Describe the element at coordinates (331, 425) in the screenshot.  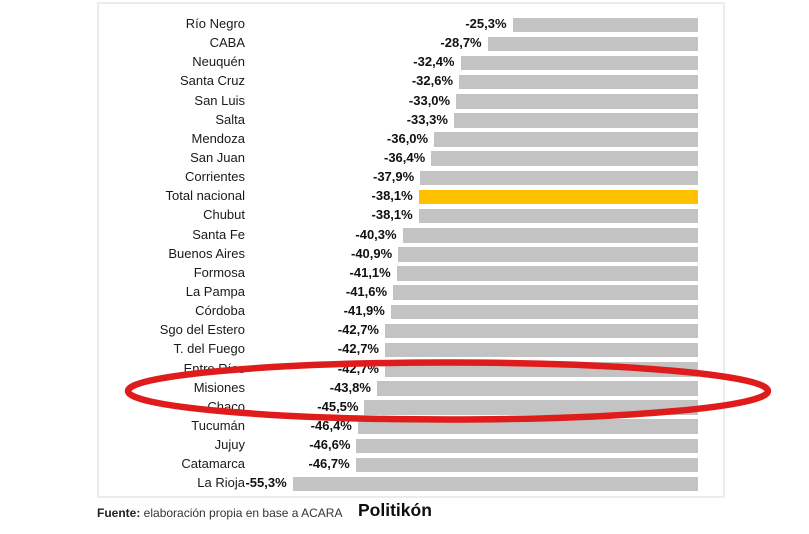
I see `value-label: -46,4%` at that location.